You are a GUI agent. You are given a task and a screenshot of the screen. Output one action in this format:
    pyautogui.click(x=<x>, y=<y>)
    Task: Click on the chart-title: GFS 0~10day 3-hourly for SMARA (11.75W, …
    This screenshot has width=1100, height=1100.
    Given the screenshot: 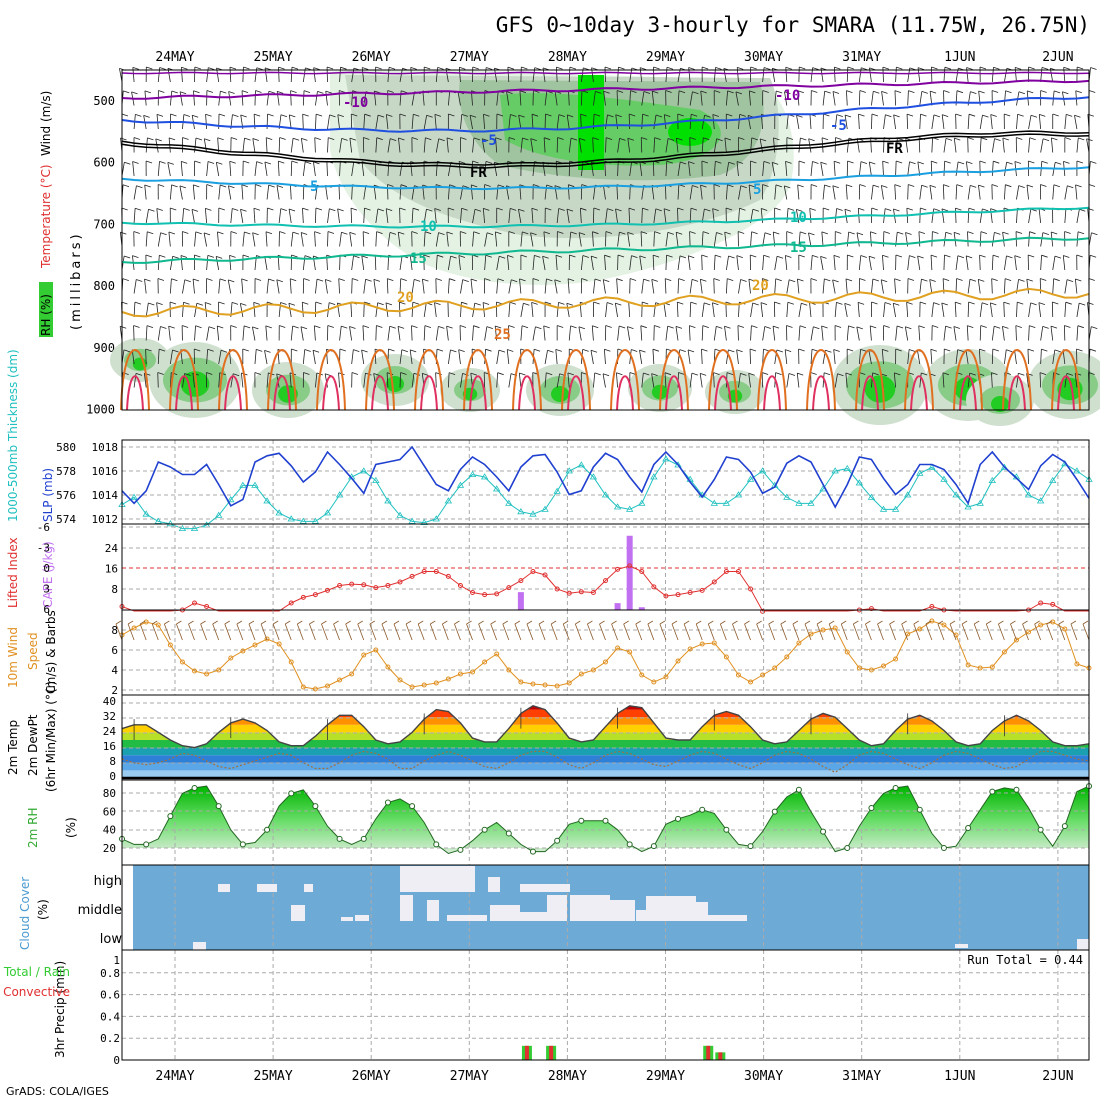 What is the action you would take?
    pyautogui.click(x=793, y=25)
    